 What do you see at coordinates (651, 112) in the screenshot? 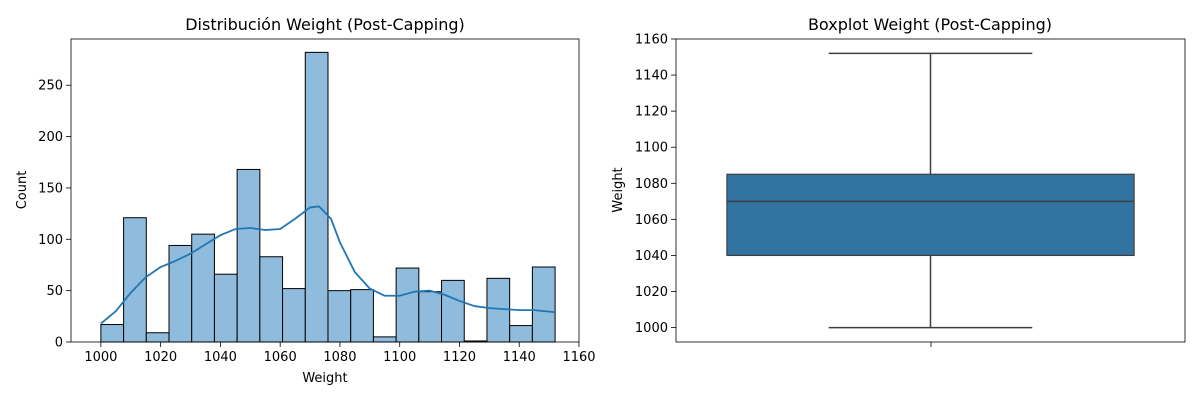
I see `boxplot-y-tick-label: 1120` at bounding box center [651, 112].